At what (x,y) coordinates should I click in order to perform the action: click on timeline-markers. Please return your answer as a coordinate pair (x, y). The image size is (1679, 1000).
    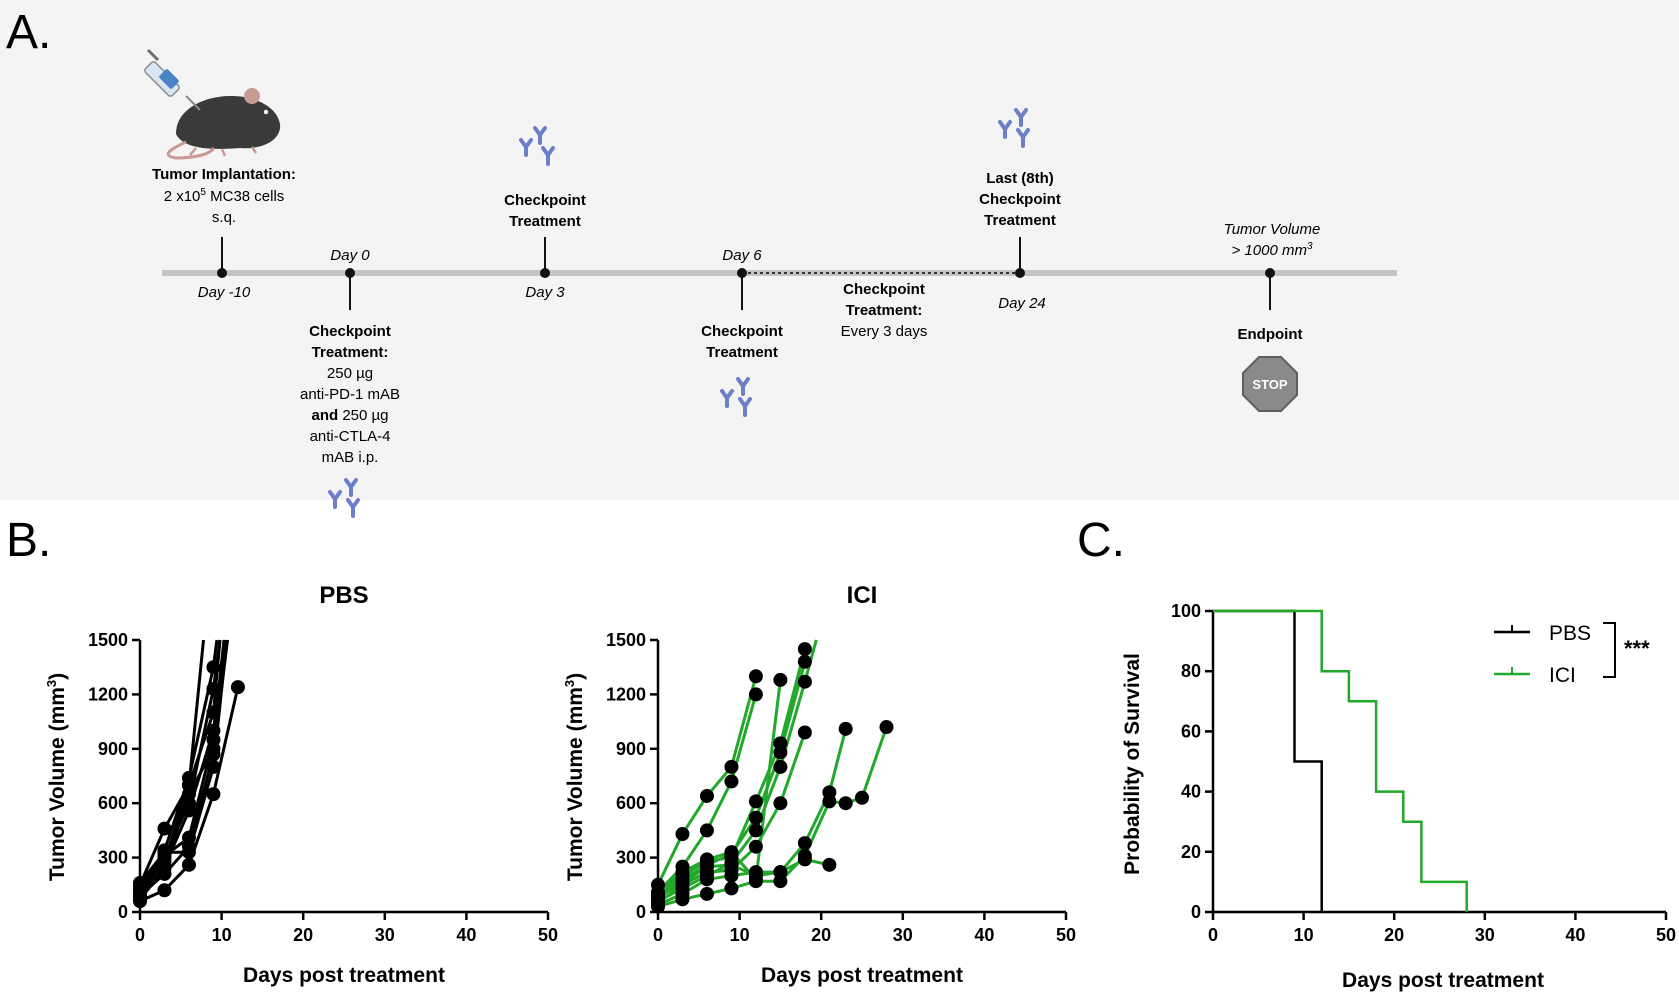
    Looking at the image, I should click on (746, 273).